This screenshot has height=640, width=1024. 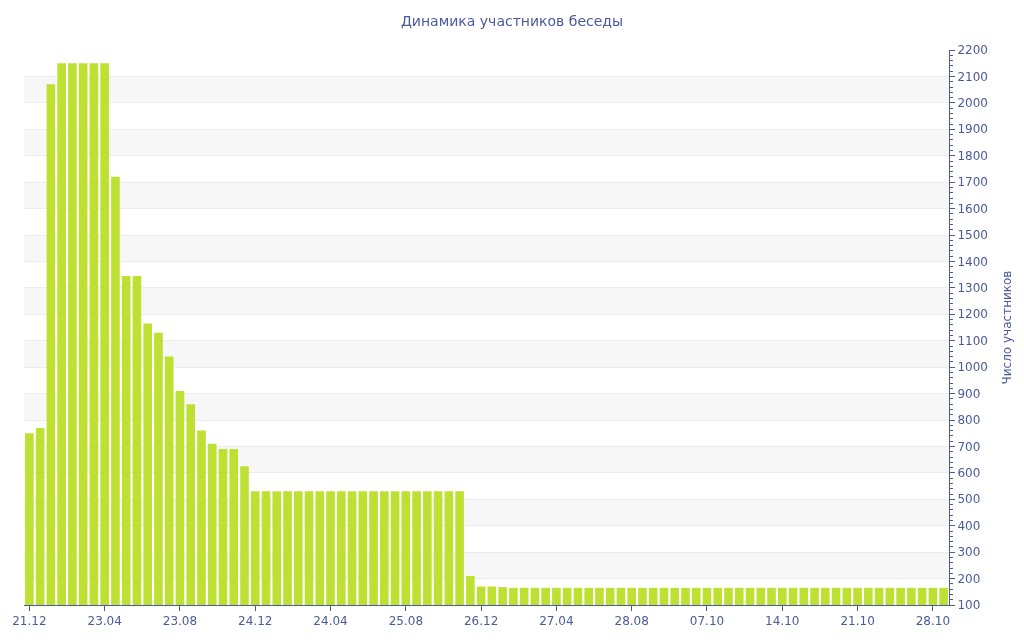 What do you see at coordinates (29, 621) in the screenshot?
I see `x-tick-label: 21.12` at bounding box center [29, 621].